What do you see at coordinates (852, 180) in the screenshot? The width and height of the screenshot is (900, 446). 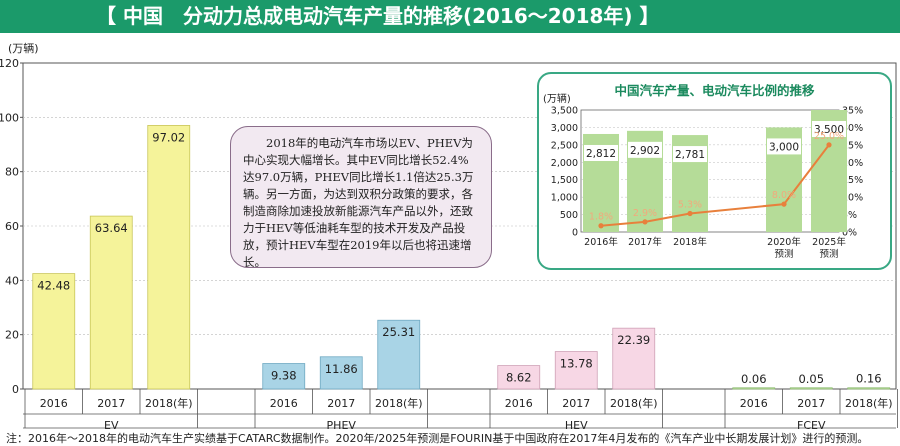 I see `inset-right-tick-label: 15%` at bounding box center [852, 180].